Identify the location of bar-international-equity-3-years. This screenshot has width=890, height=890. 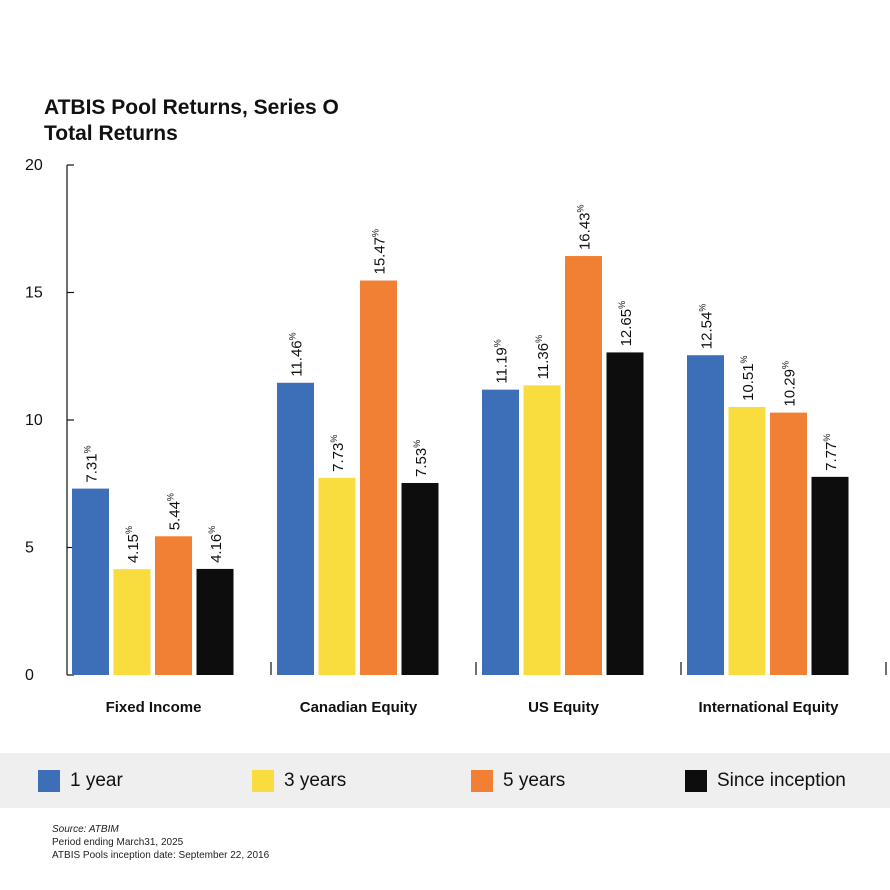
(747, 540).